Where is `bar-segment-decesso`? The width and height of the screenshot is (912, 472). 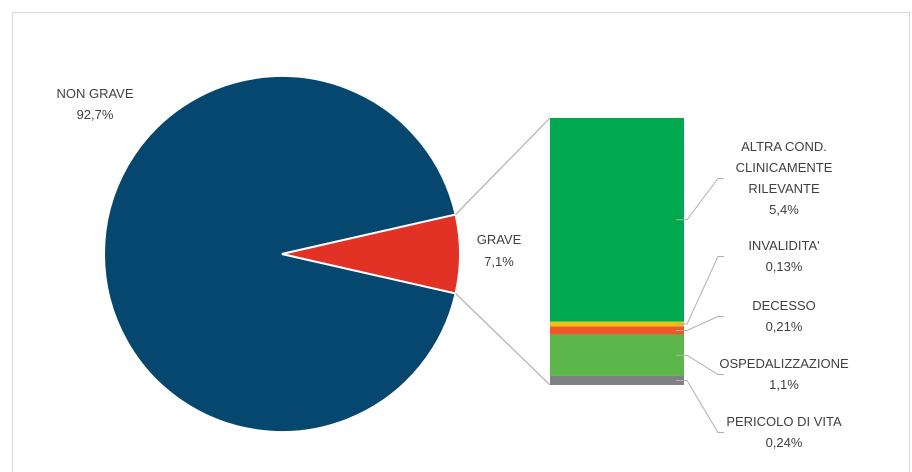
bar-segment-decesso is located at coordinates (617, 330).